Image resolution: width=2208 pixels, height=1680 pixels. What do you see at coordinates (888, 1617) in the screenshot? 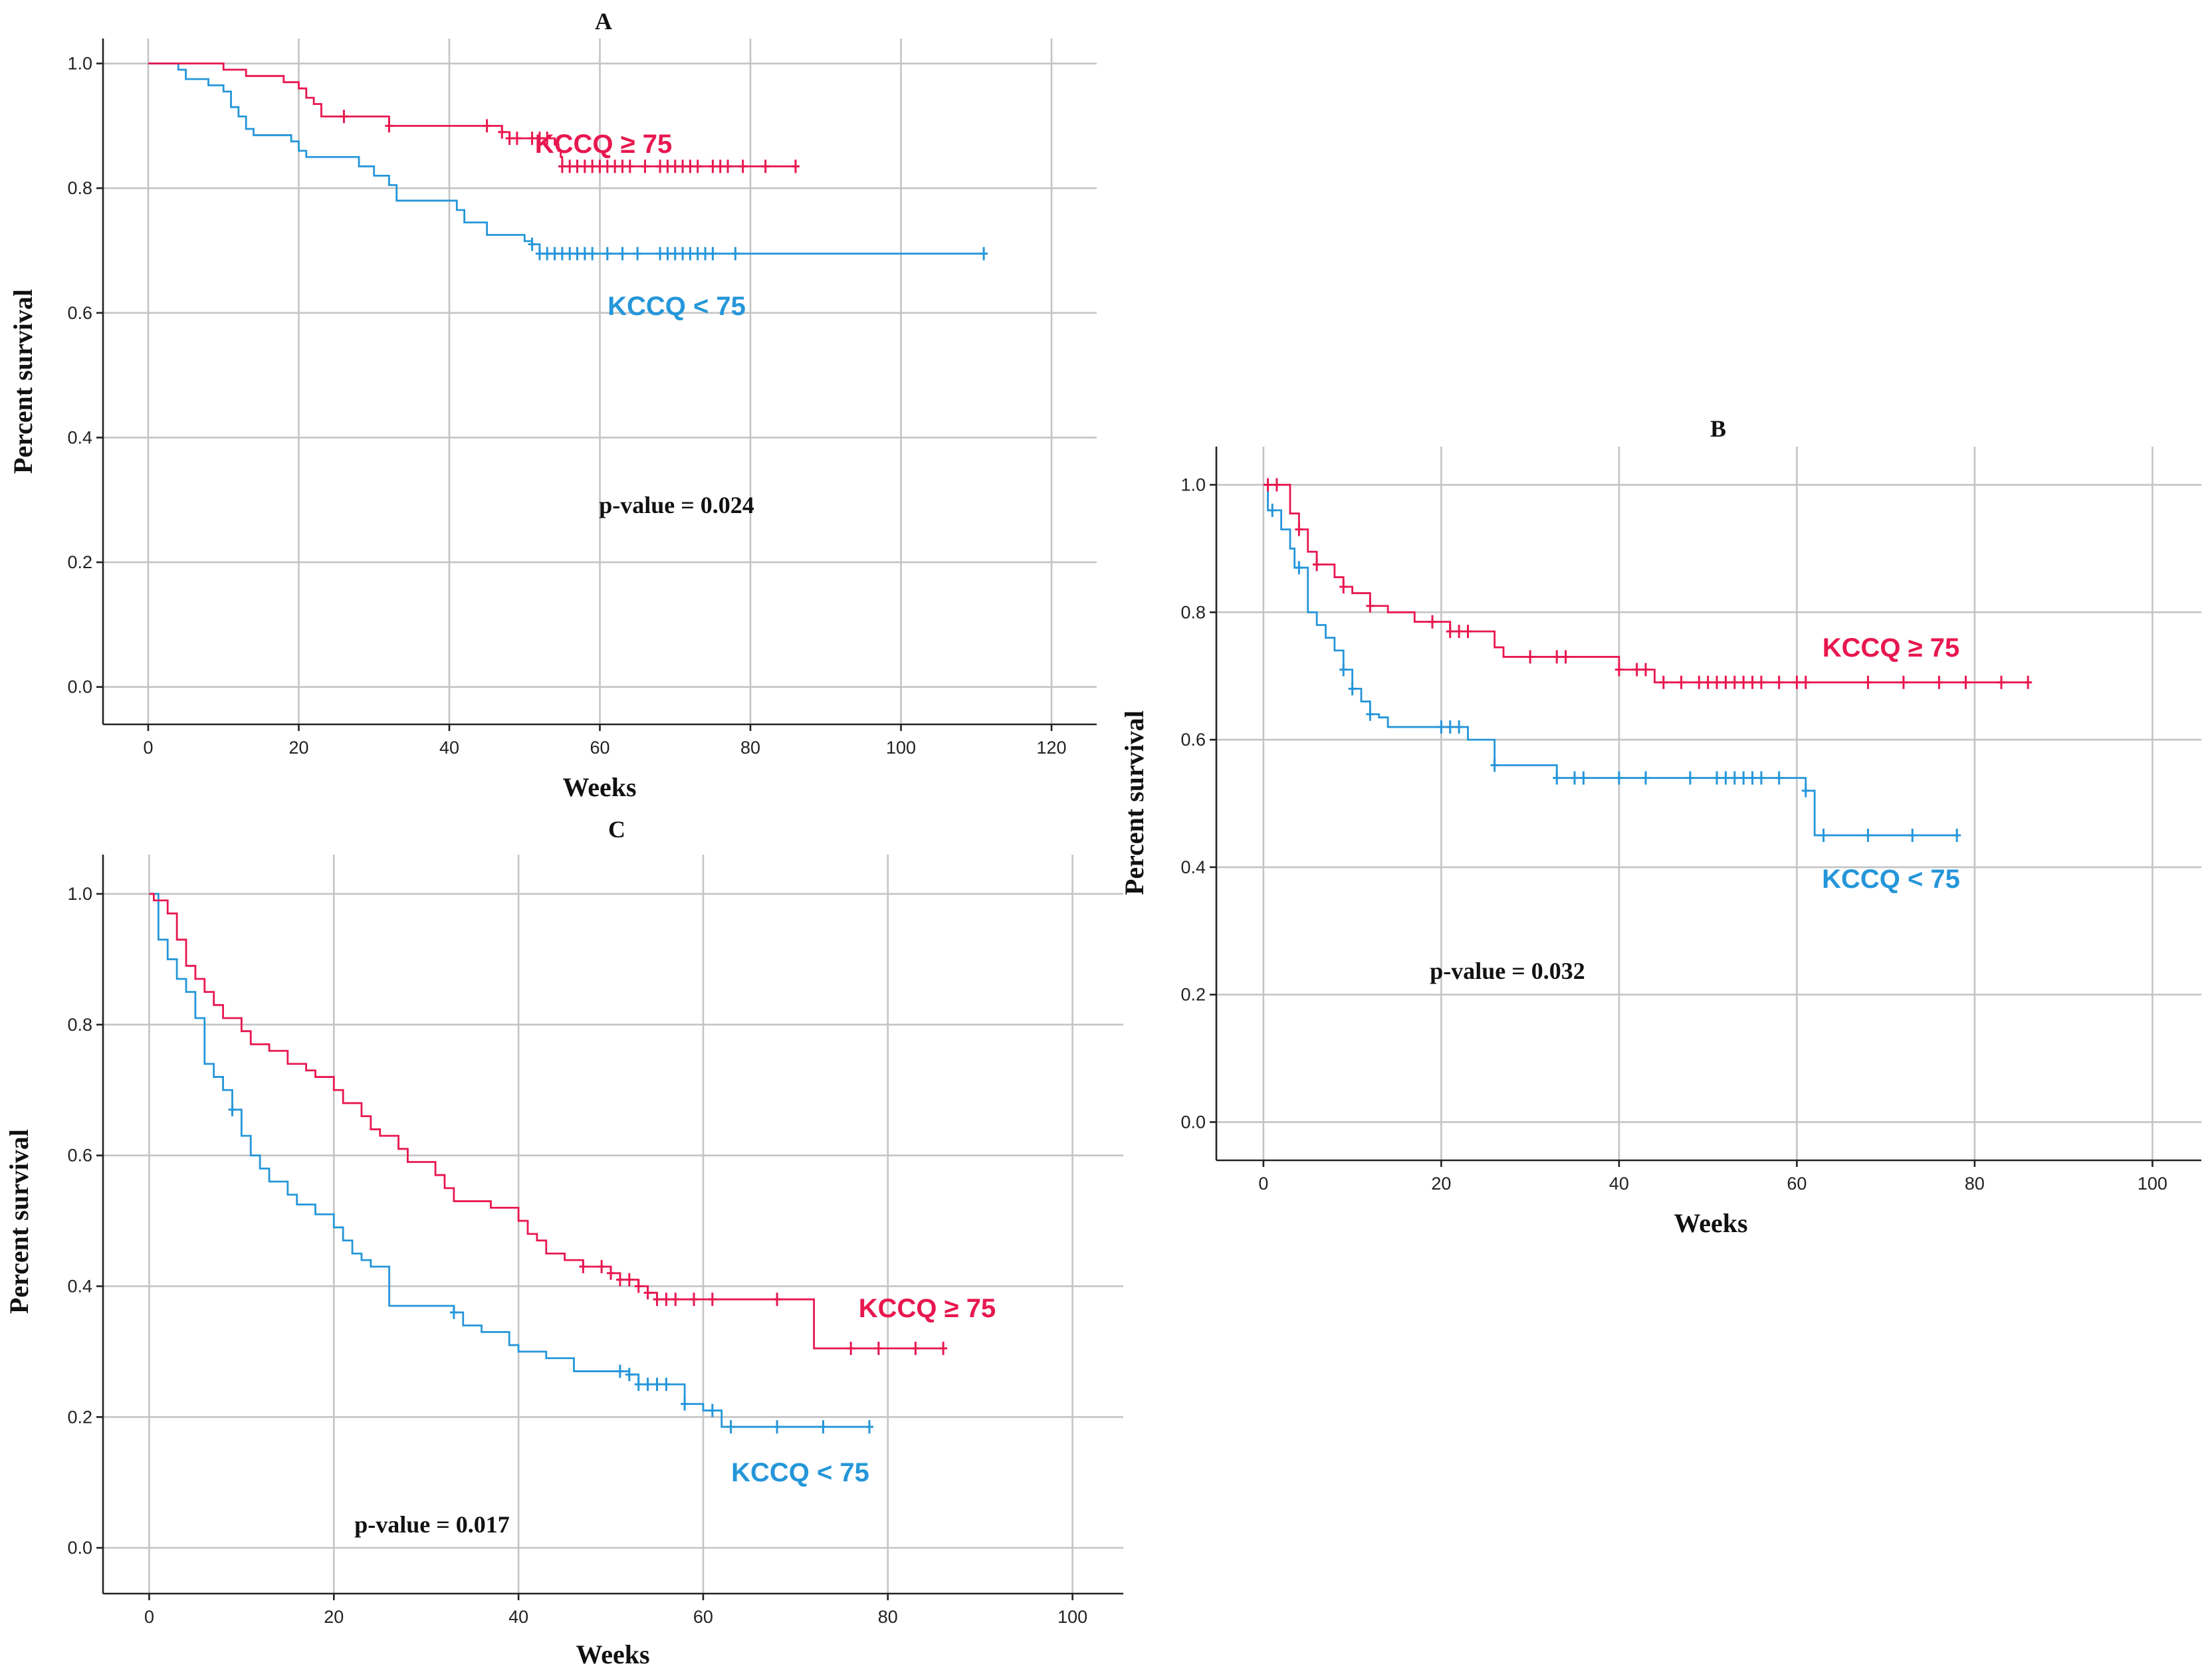
I see `panel-c-x-tick-label: 80` at bounding box center [888, 1617].